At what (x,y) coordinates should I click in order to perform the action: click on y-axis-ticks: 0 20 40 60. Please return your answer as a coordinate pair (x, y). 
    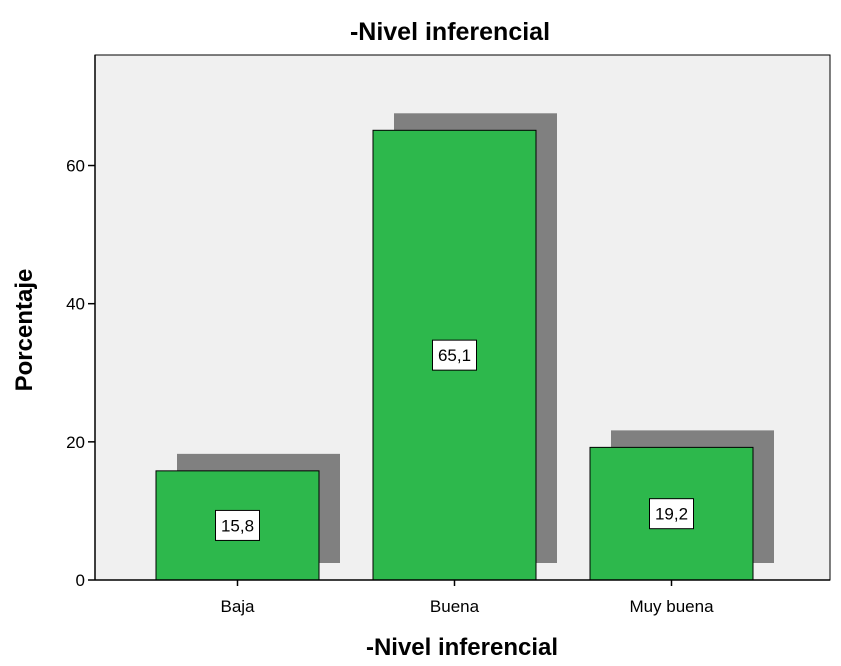
    Looking at the image, I should click on (80, 373).